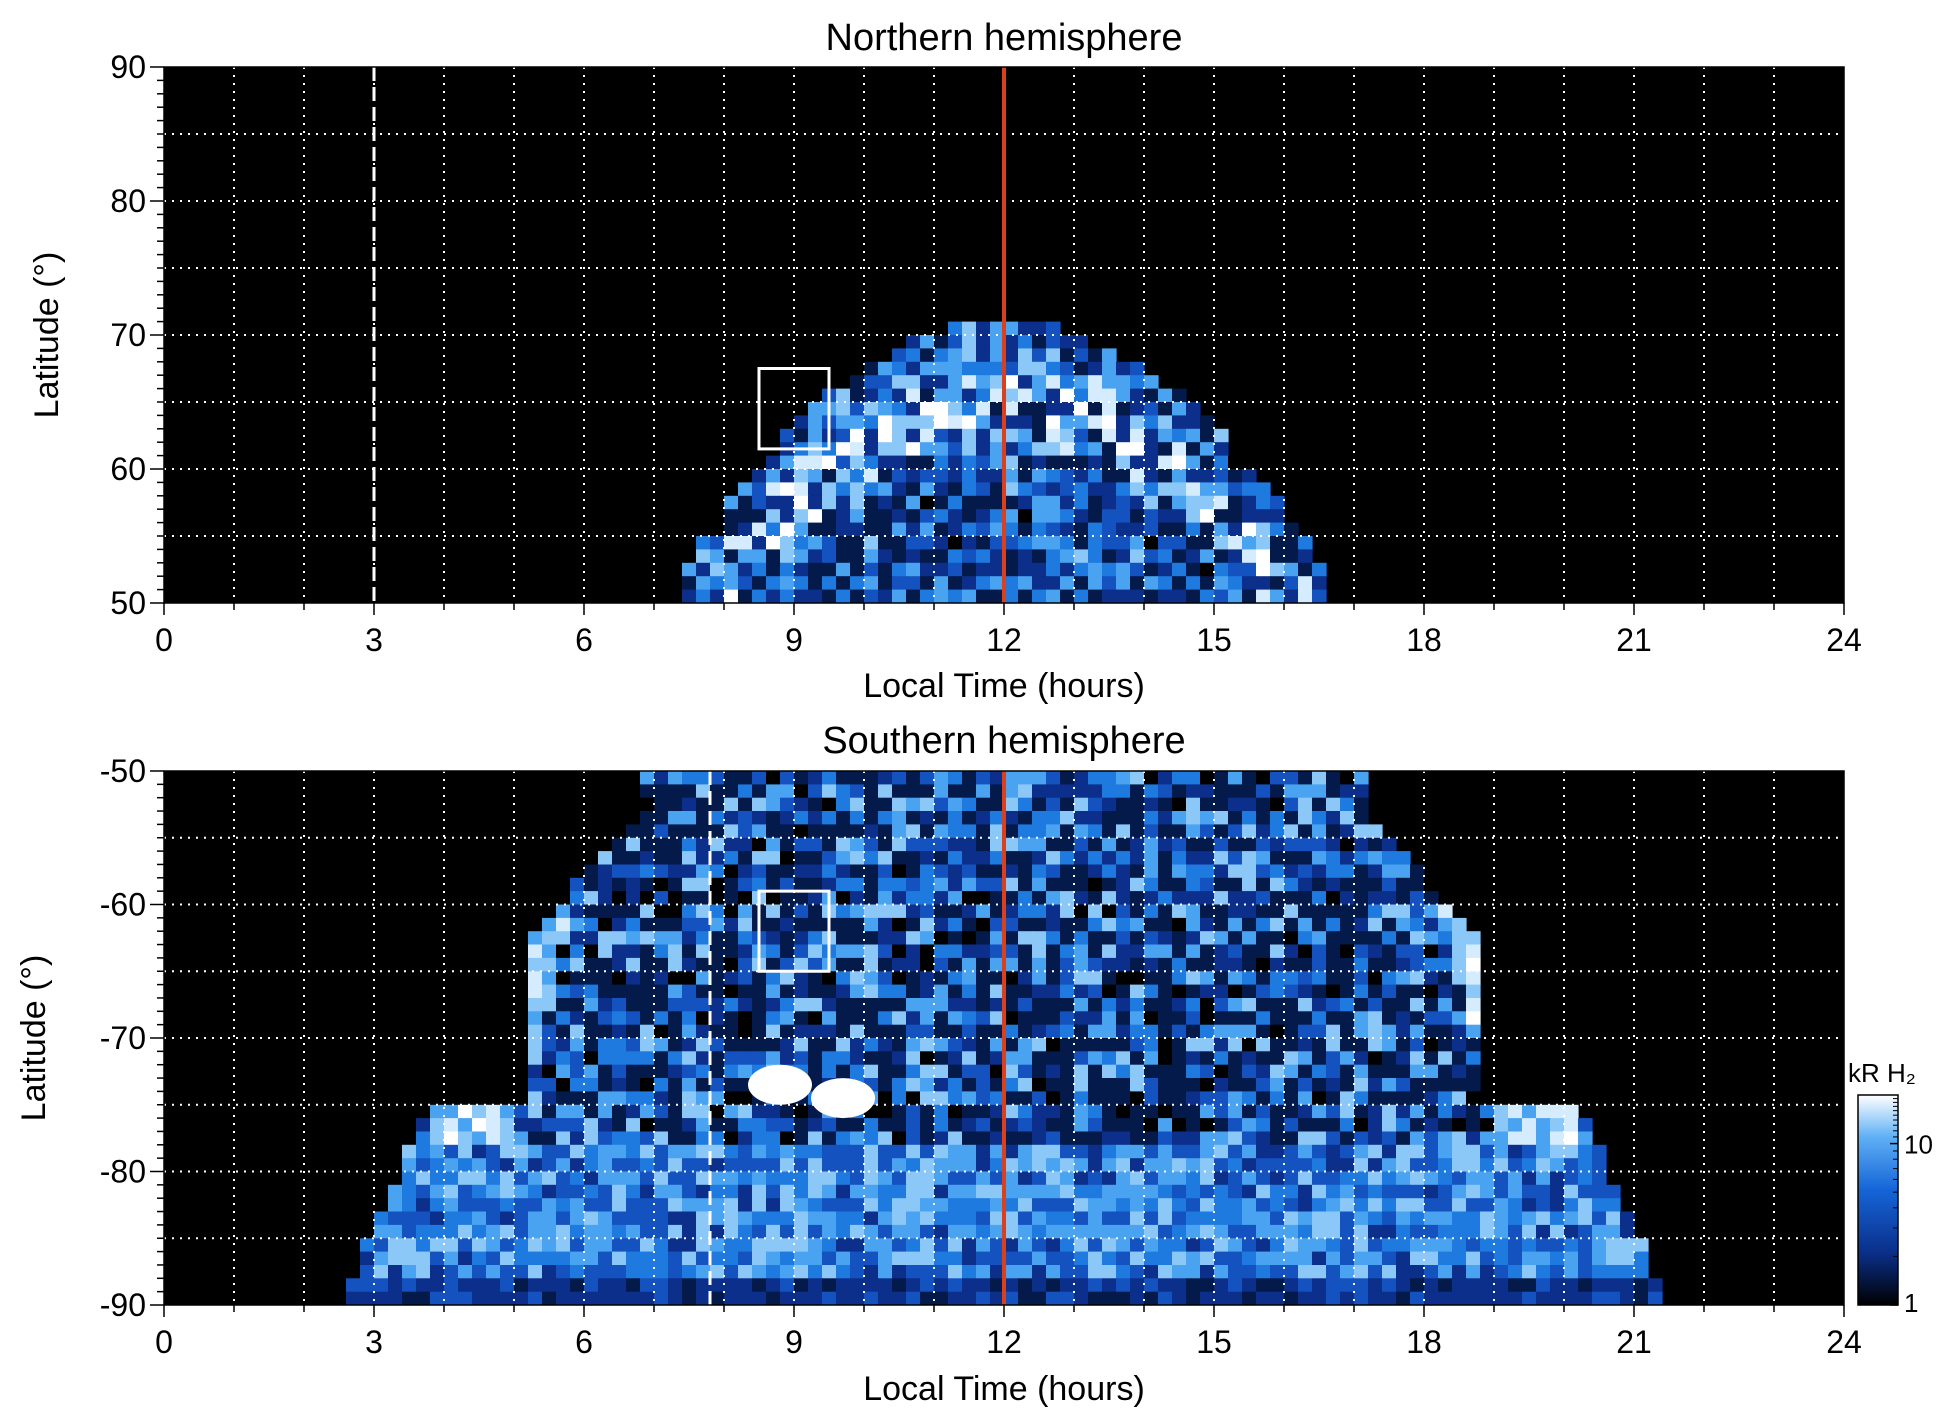 The width and height of the screenshot is (1950, 1423). I want to click on north-y-tick-label: 60, so click(128, 469).